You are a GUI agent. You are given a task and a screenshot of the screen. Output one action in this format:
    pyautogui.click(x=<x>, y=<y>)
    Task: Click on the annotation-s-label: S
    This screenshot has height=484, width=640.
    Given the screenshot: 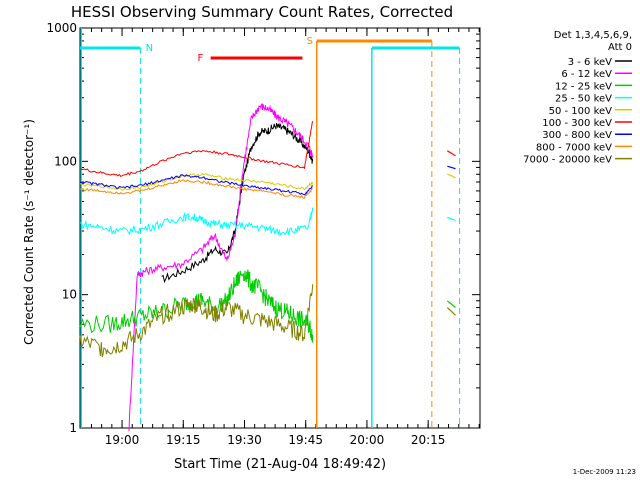 What is the action you would take?
    pyautogui.click(x=310, y=41)
    